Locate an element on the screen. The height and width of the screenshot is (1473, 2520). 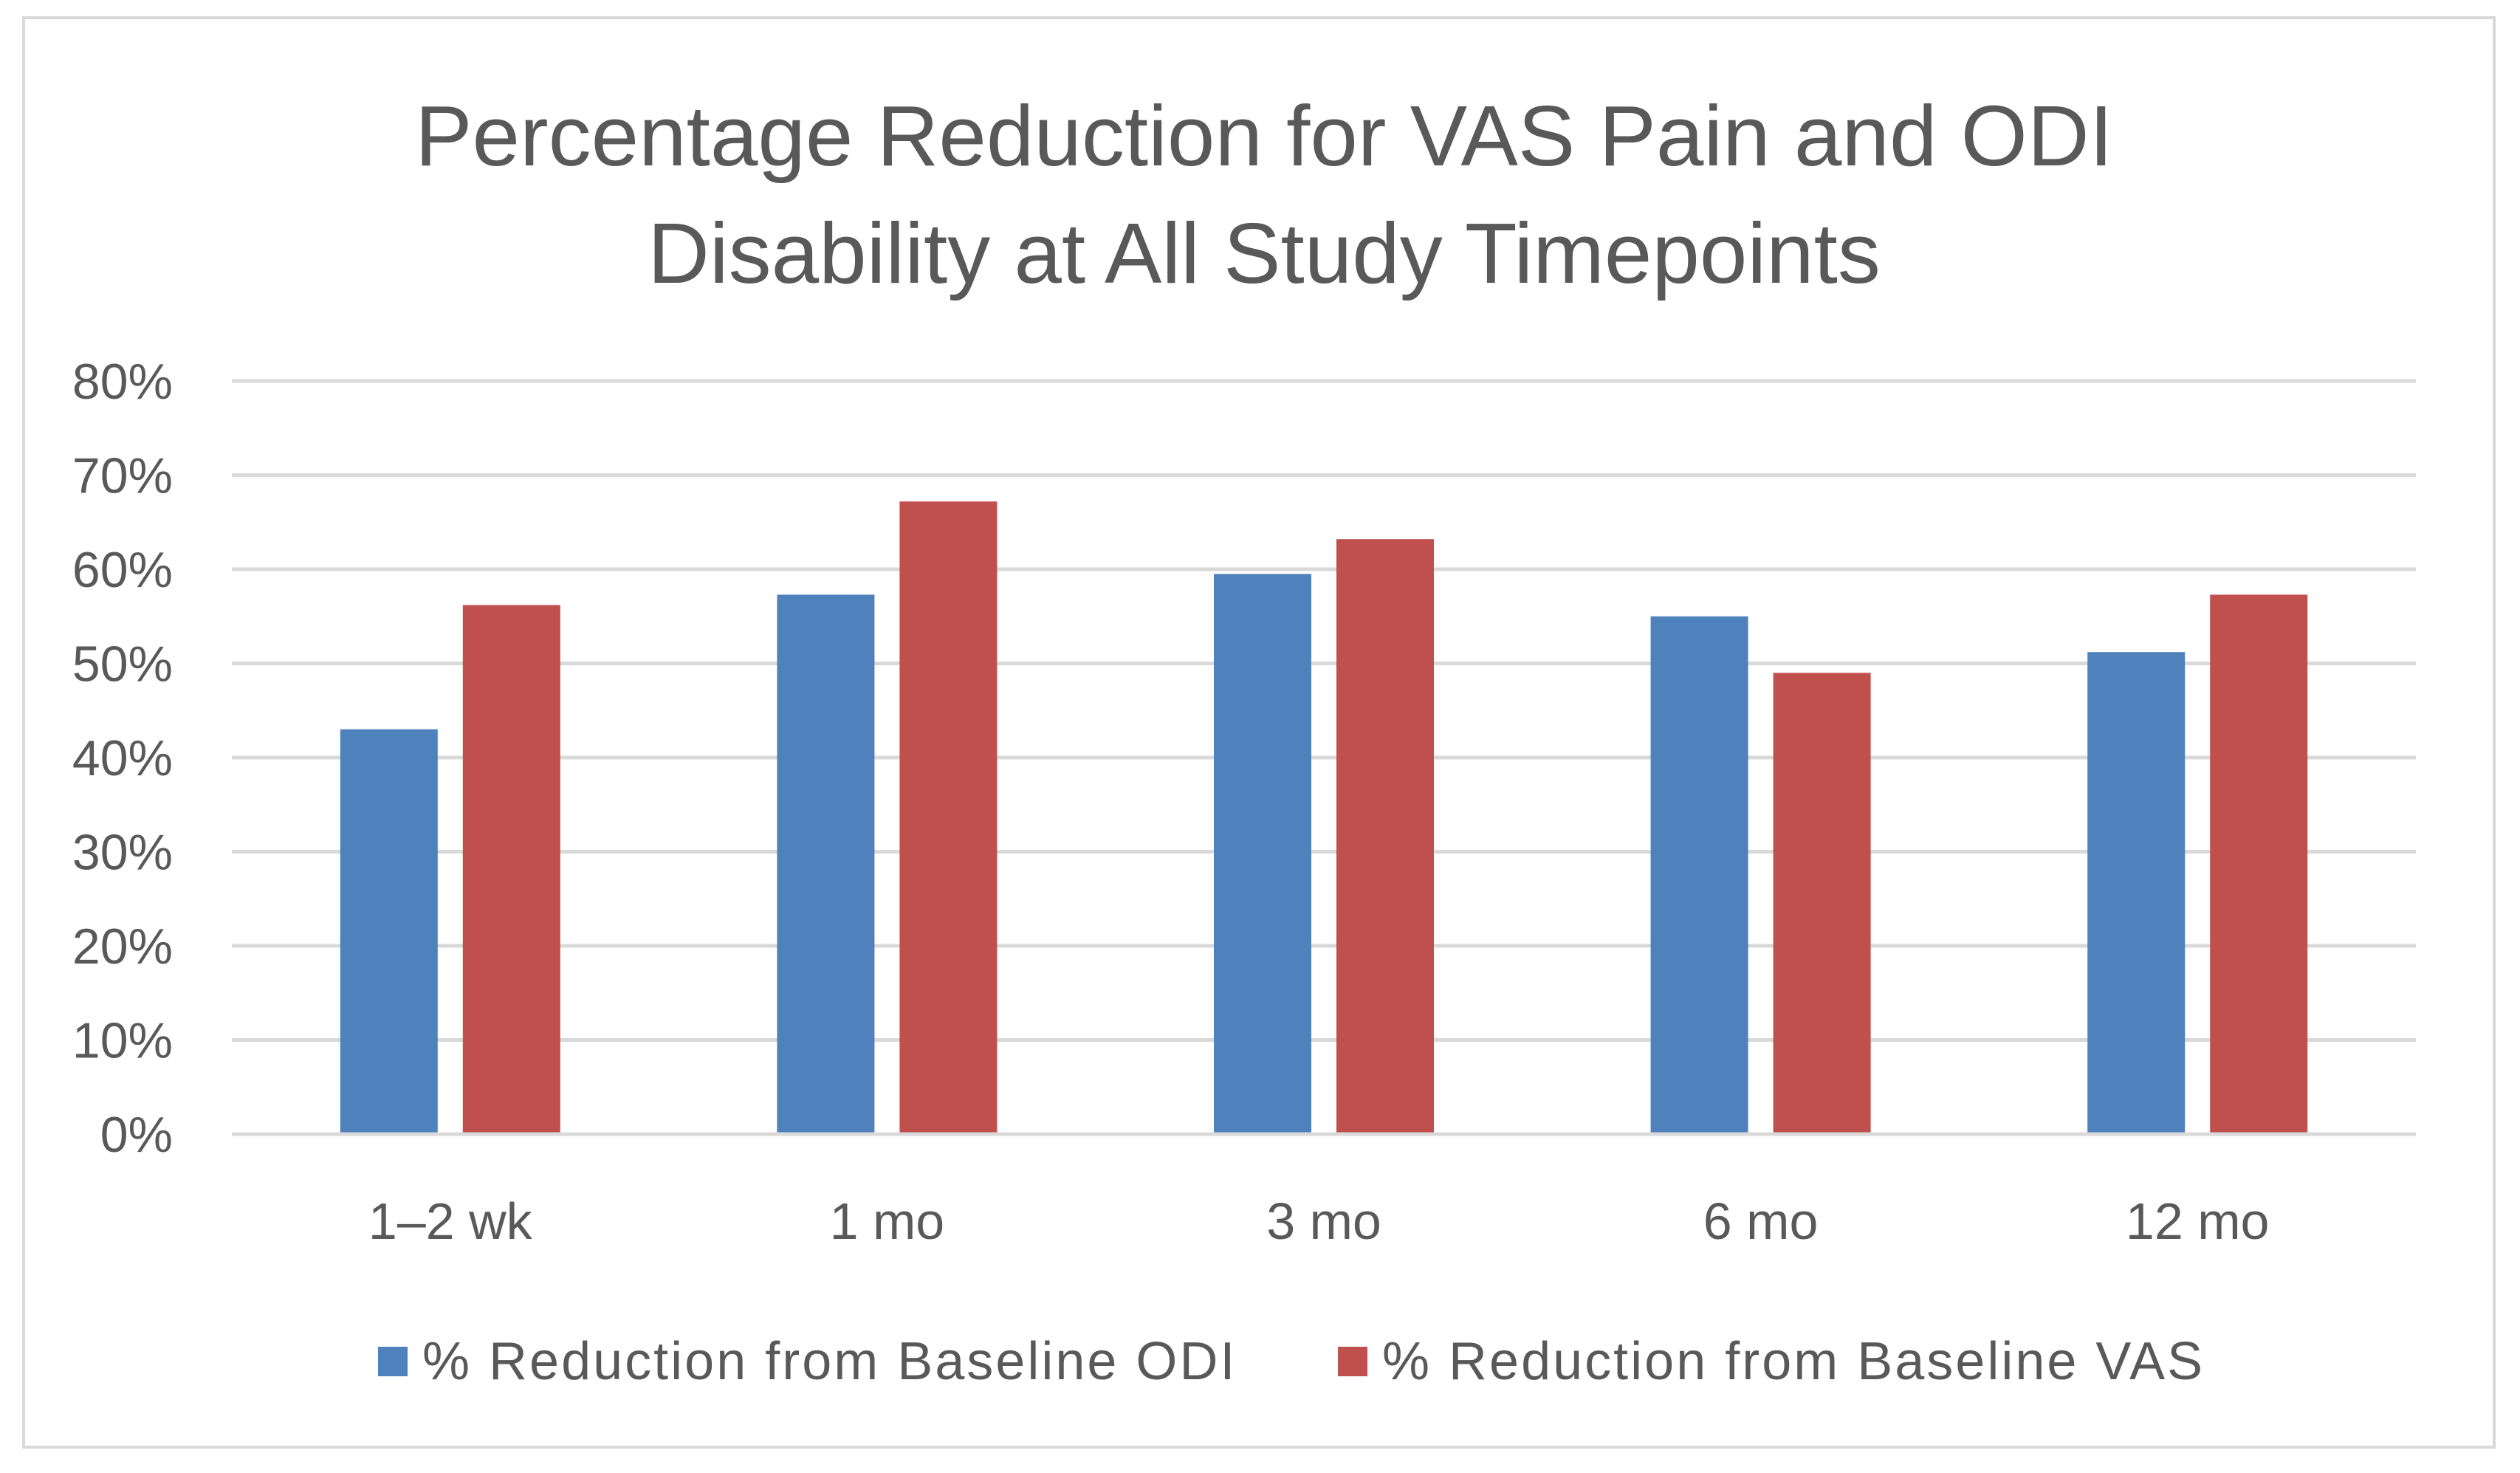
chart-title-line-2: Disability at All Study Timepoints is located at coordinates (1264, 253).